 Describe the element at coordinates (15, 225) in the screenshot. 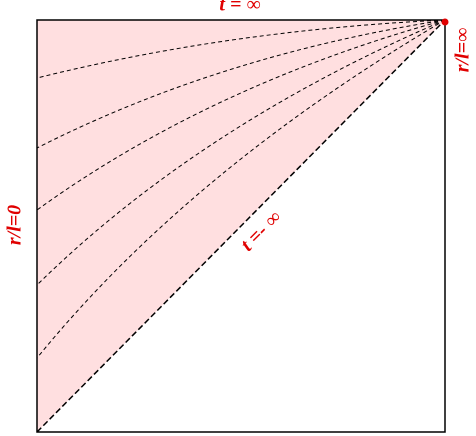

I see `left-label: r/l=0` at that location.